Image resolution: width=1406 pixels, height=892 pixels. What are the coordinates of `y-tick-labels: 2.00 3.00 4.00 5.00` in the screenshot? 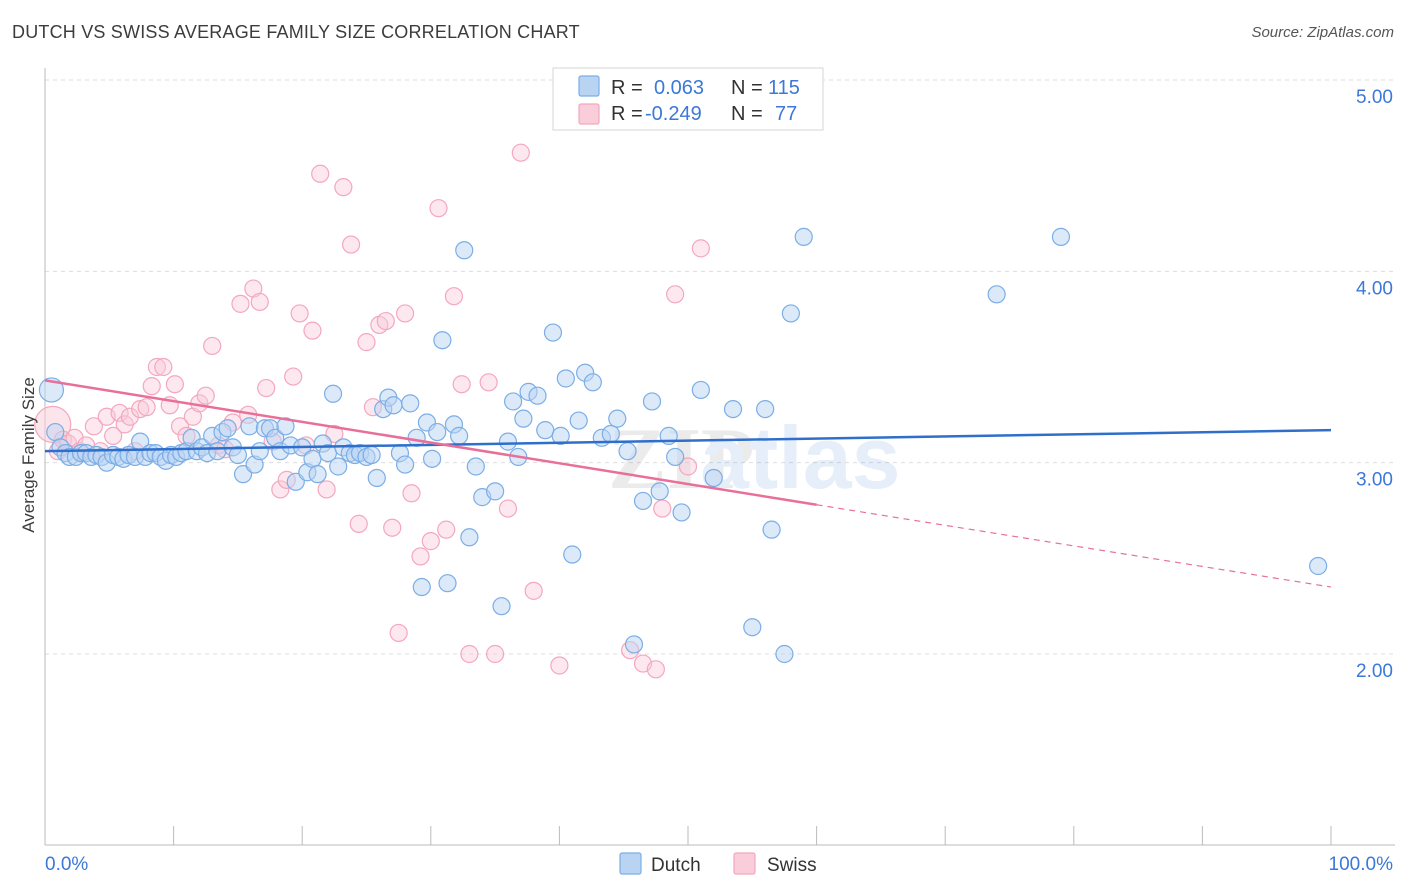 It's located at (1374, 384).